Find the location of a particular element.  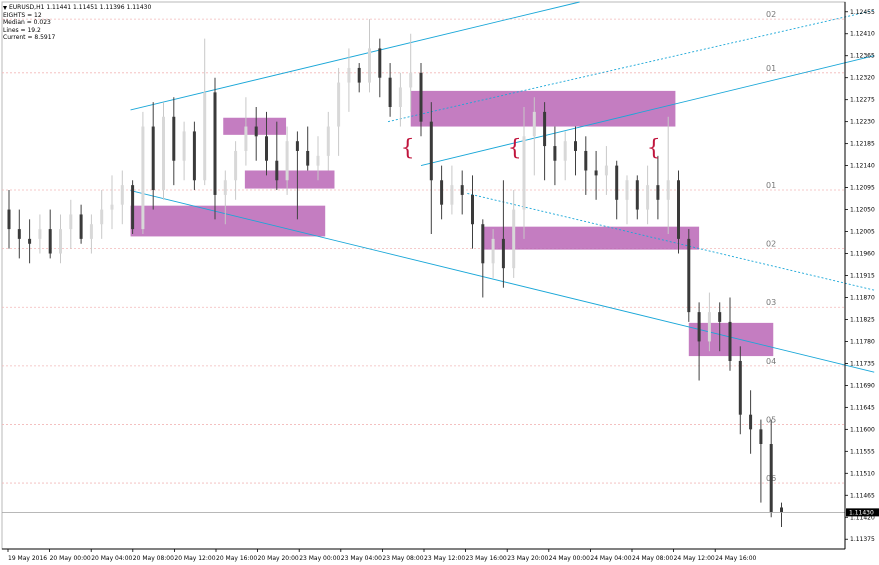

x-tick-label: 23 May 12:00 is located at coordinates (444, 558).